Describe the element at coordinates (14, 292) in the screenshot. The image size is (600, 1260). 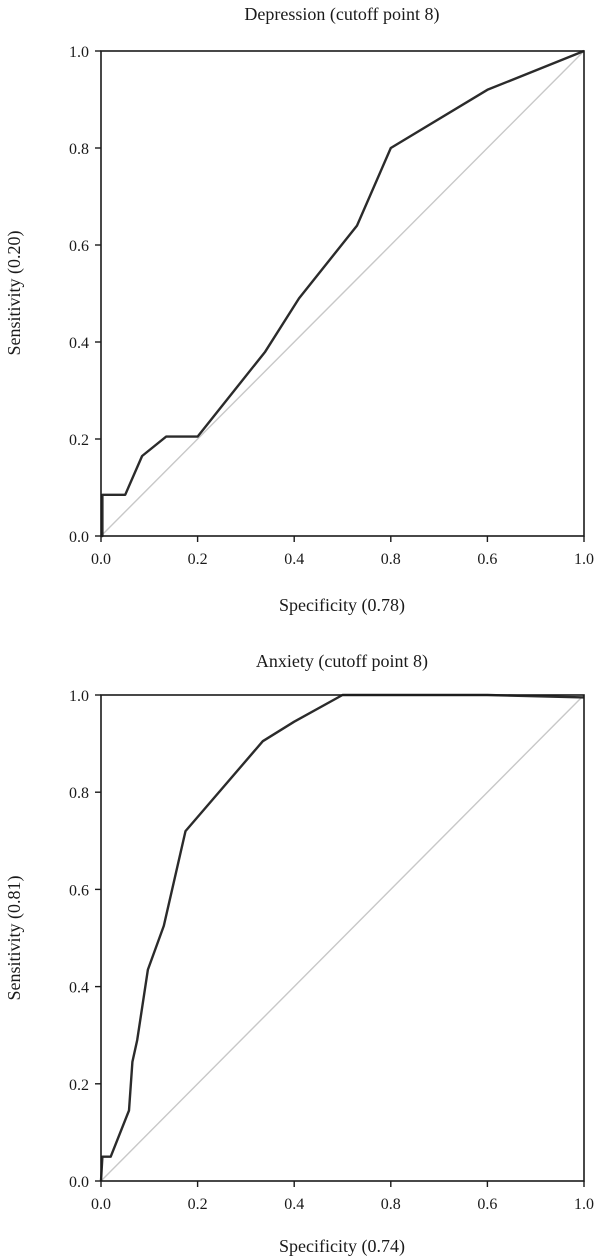
I see `y-axis-label: Sensitivity (0.20)` at that location.